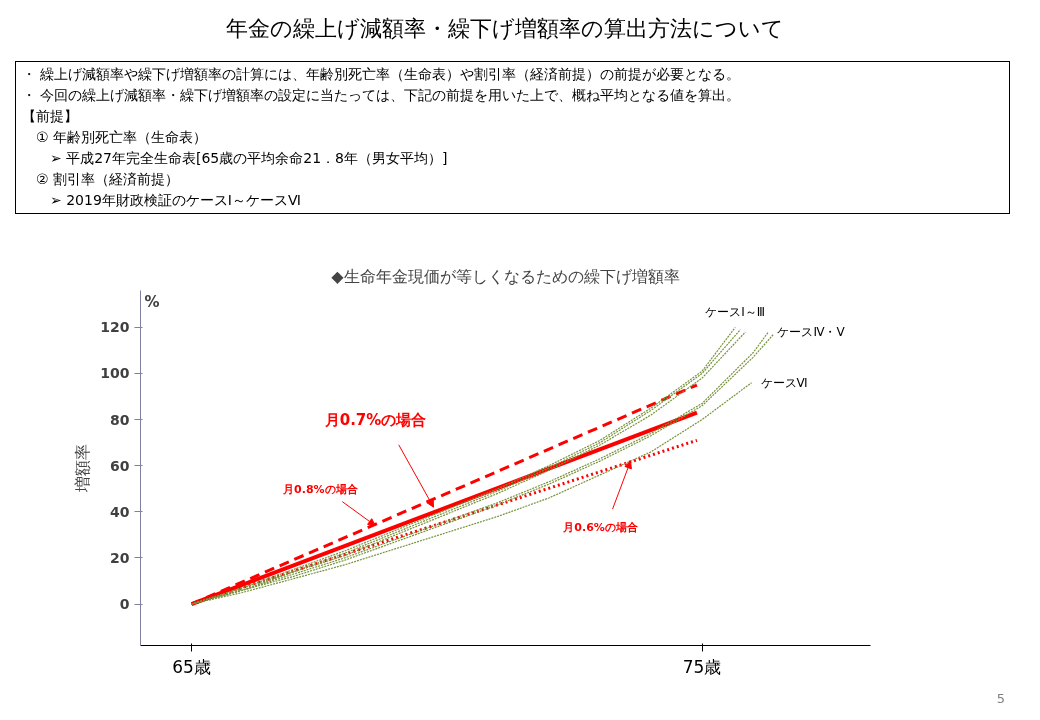 This screenshot has width=1040, height=720. What do you see at coordinates (115, 373) in the screenshot?
I see `y-tick-label: 100` at bounding box center [115, 373].